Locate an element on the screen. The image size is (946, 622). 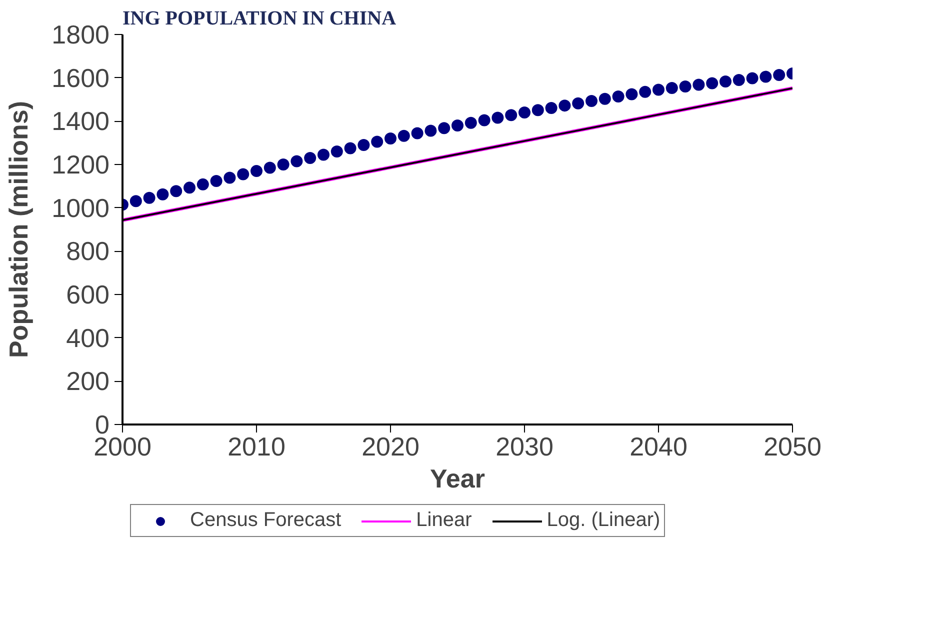
y-tick-label: 800 is located at coordinates (88, 251).